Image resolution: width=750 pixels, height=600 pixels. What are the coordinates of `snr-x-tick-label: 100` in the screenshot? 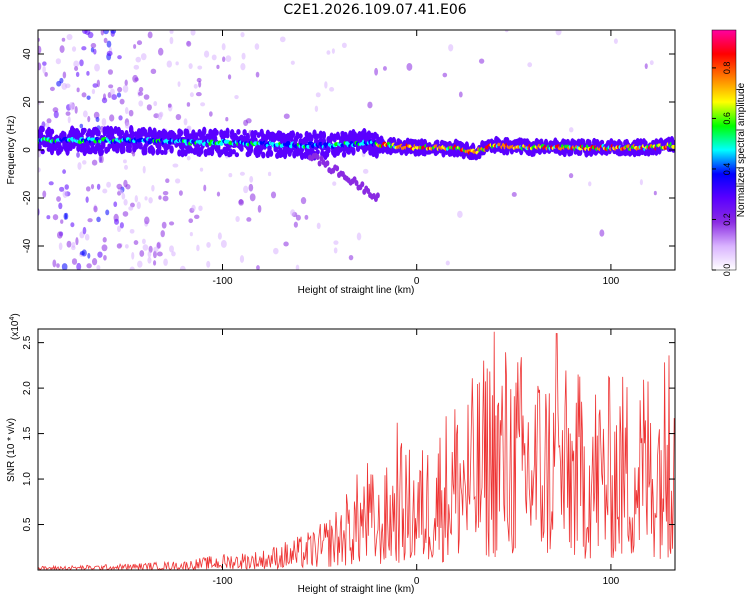 It's located at (611, 581).